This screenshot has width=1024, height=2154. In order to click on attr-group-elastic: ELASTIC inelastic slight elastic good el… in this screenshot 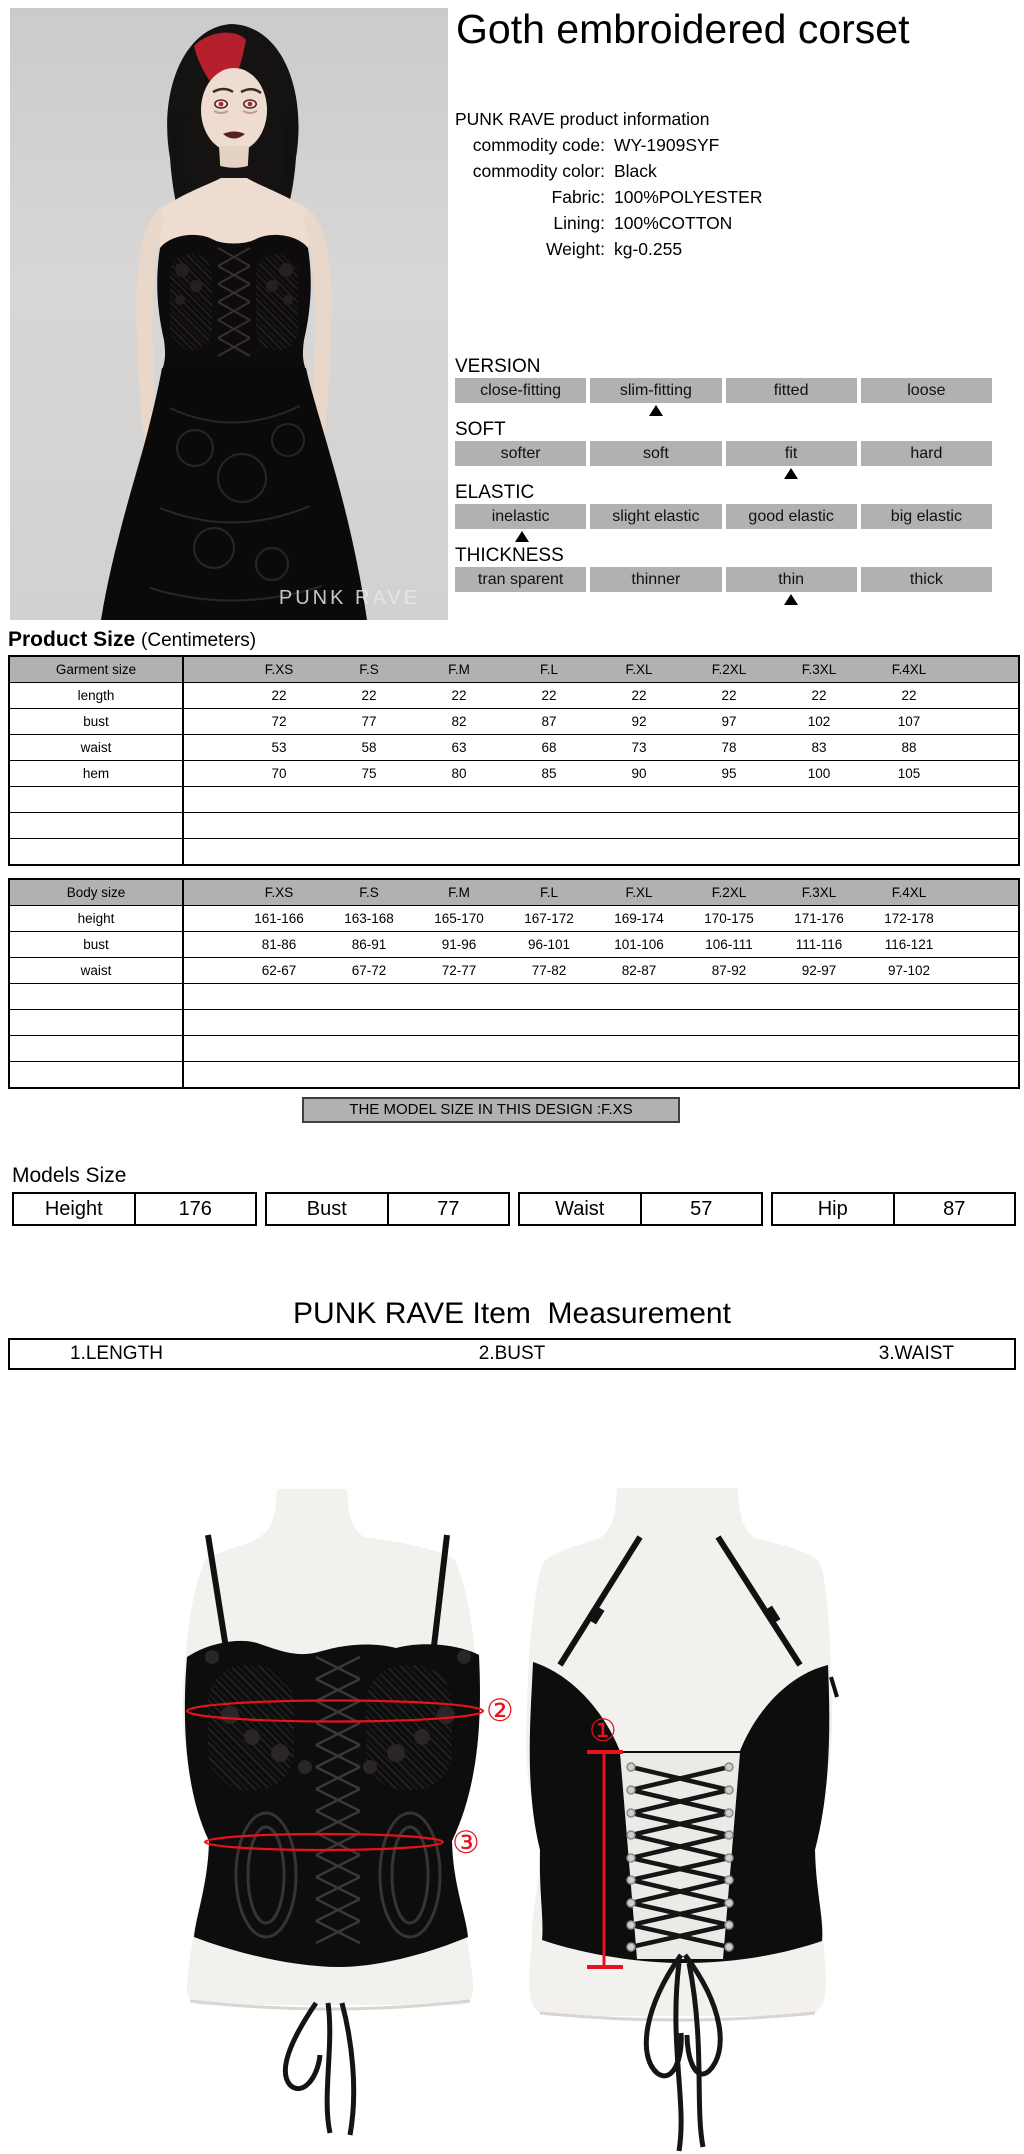, I will do `click(723, 513)`.